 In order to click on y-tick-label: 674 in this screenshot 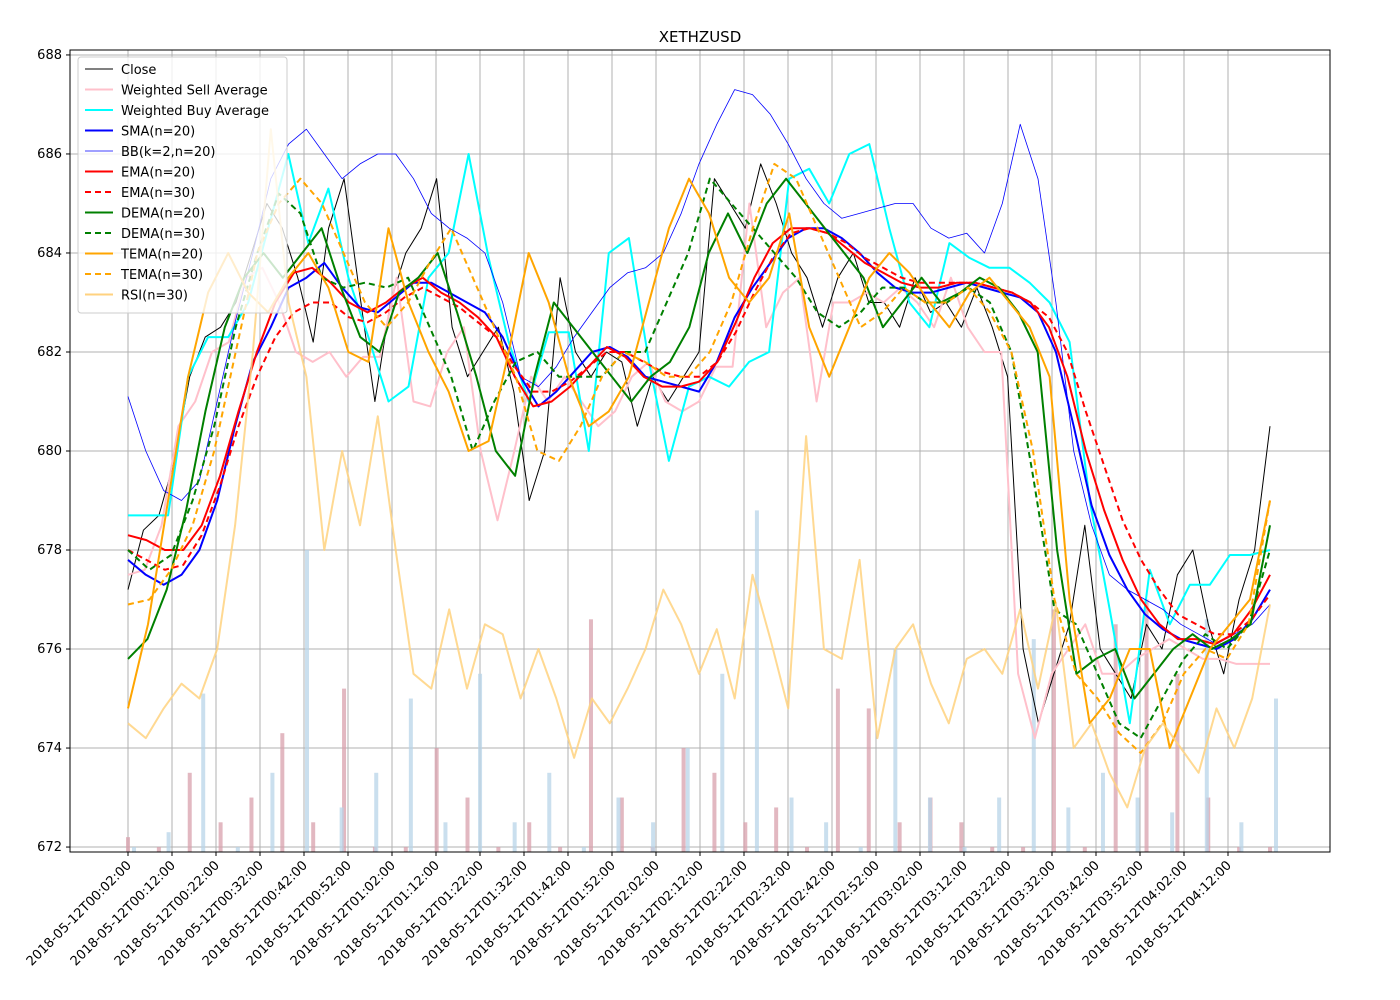, I will do `click(49, 748)`.